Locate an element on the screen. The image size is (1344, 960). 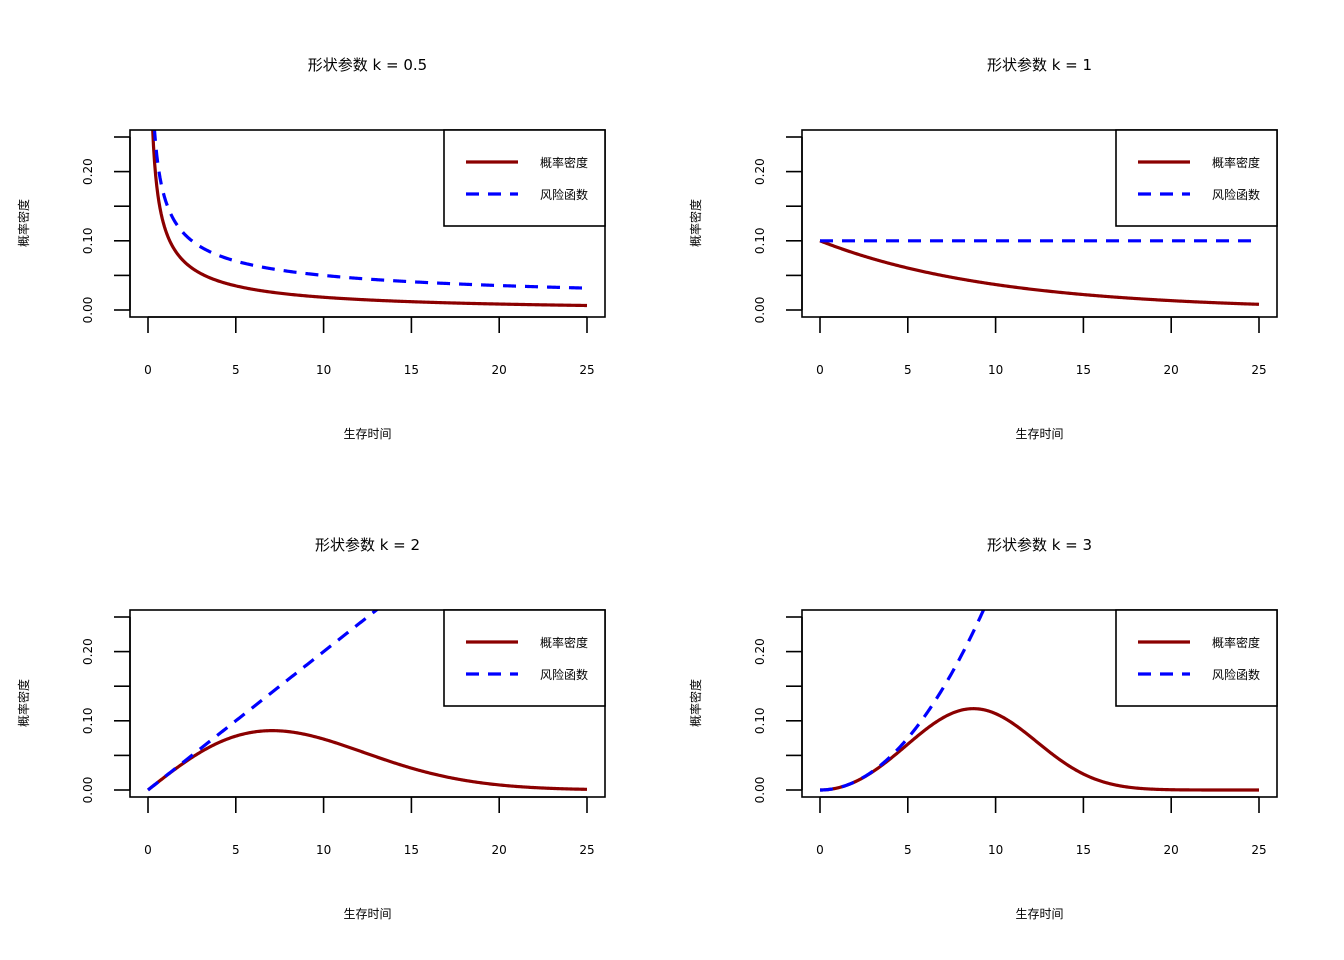
chart-title: 形状参数 k = 3 is located at coordinates (1039, 545).